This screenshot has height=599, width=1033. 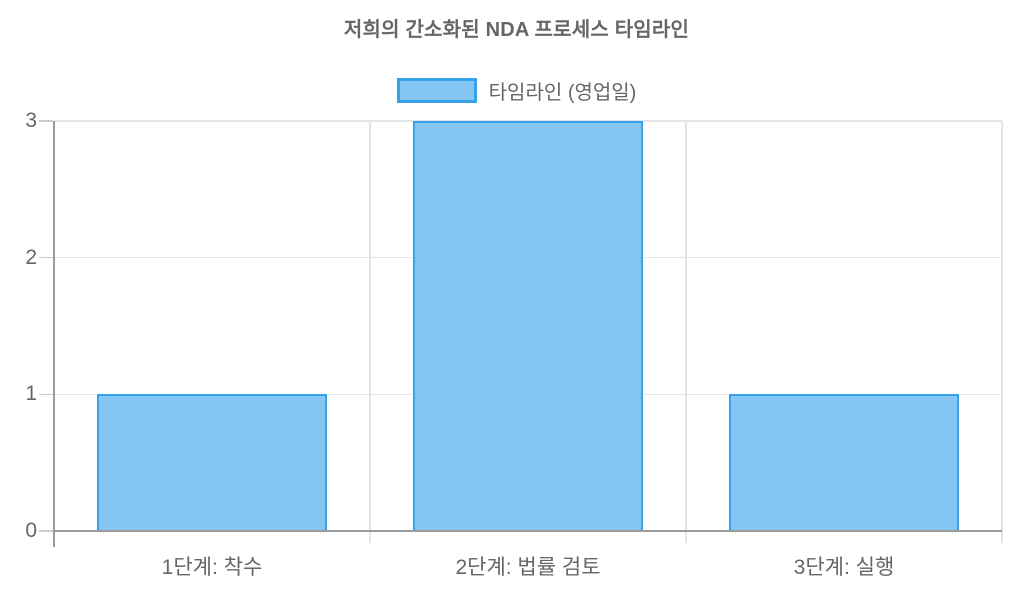 I want to click on x-axis-line, so click(x=528, y=531).